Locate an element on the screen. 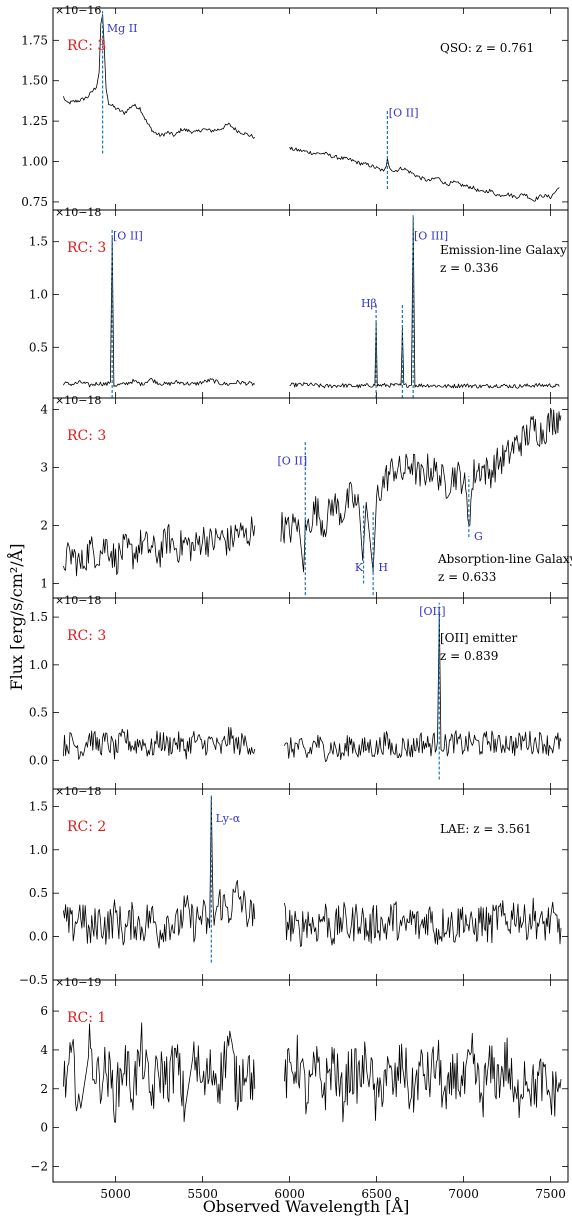 Image resolution: width=572 pixels, height=1220 pixels. object-label: Absorption-line Galaxy is located at coordinates (504, 559).